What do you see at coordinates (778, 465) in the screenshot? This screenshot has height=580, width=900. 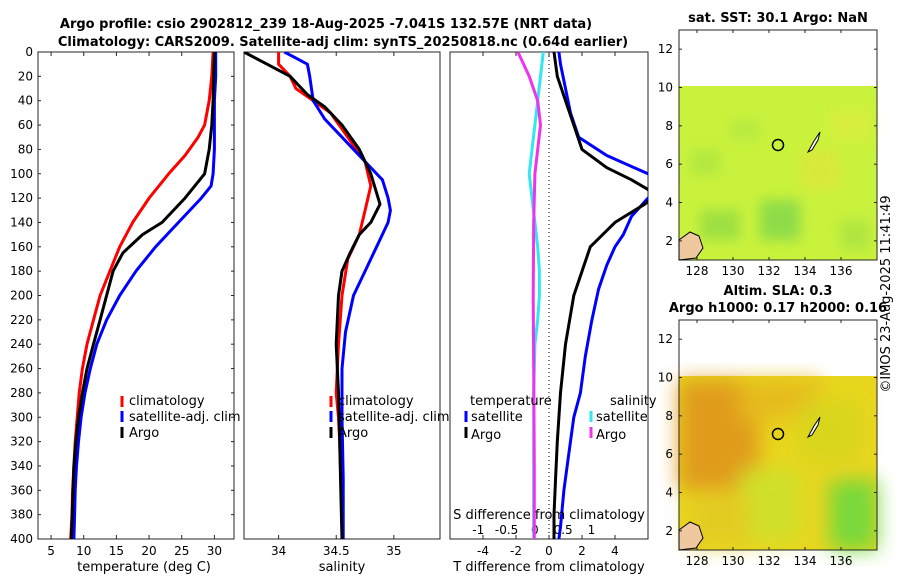 I see `sla-field-texture` at bounding box center [778, 465].